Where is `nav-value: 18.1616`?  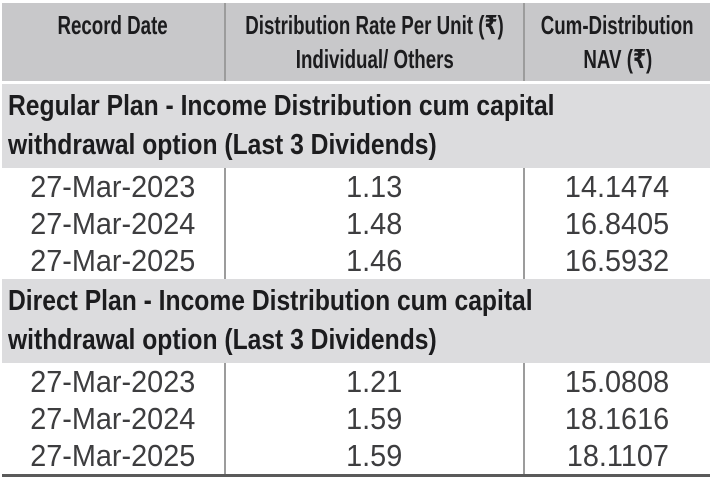 nav-value: 18.1616 is located at coordinates (617, 418).